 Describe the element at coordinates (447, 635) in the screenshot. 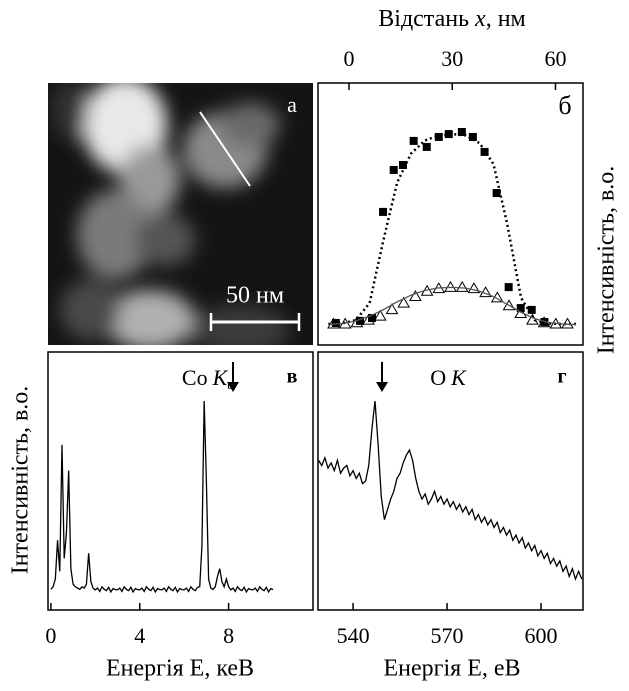

I see `x-tick-label: 570` at that location.